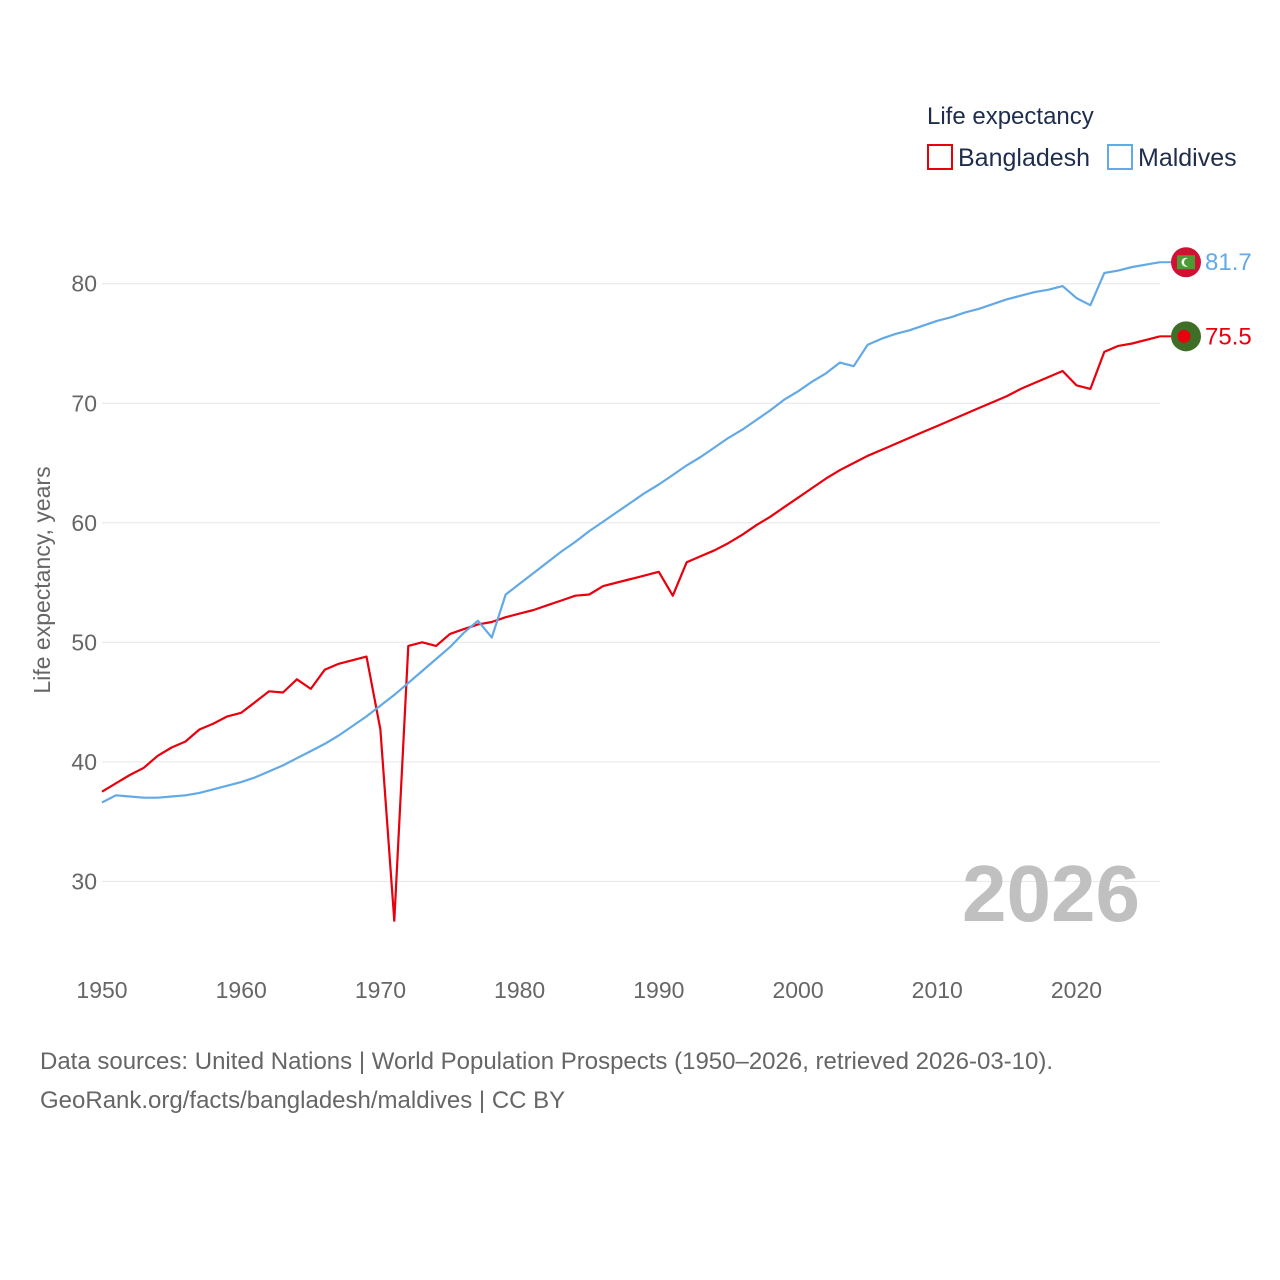 The height and width of the screenshot is (1280, 1280). What do you see at coordinates (101, 990) in the screenshot?
I see `x-tick-1950: 1950` at bounding box center [101, 990].